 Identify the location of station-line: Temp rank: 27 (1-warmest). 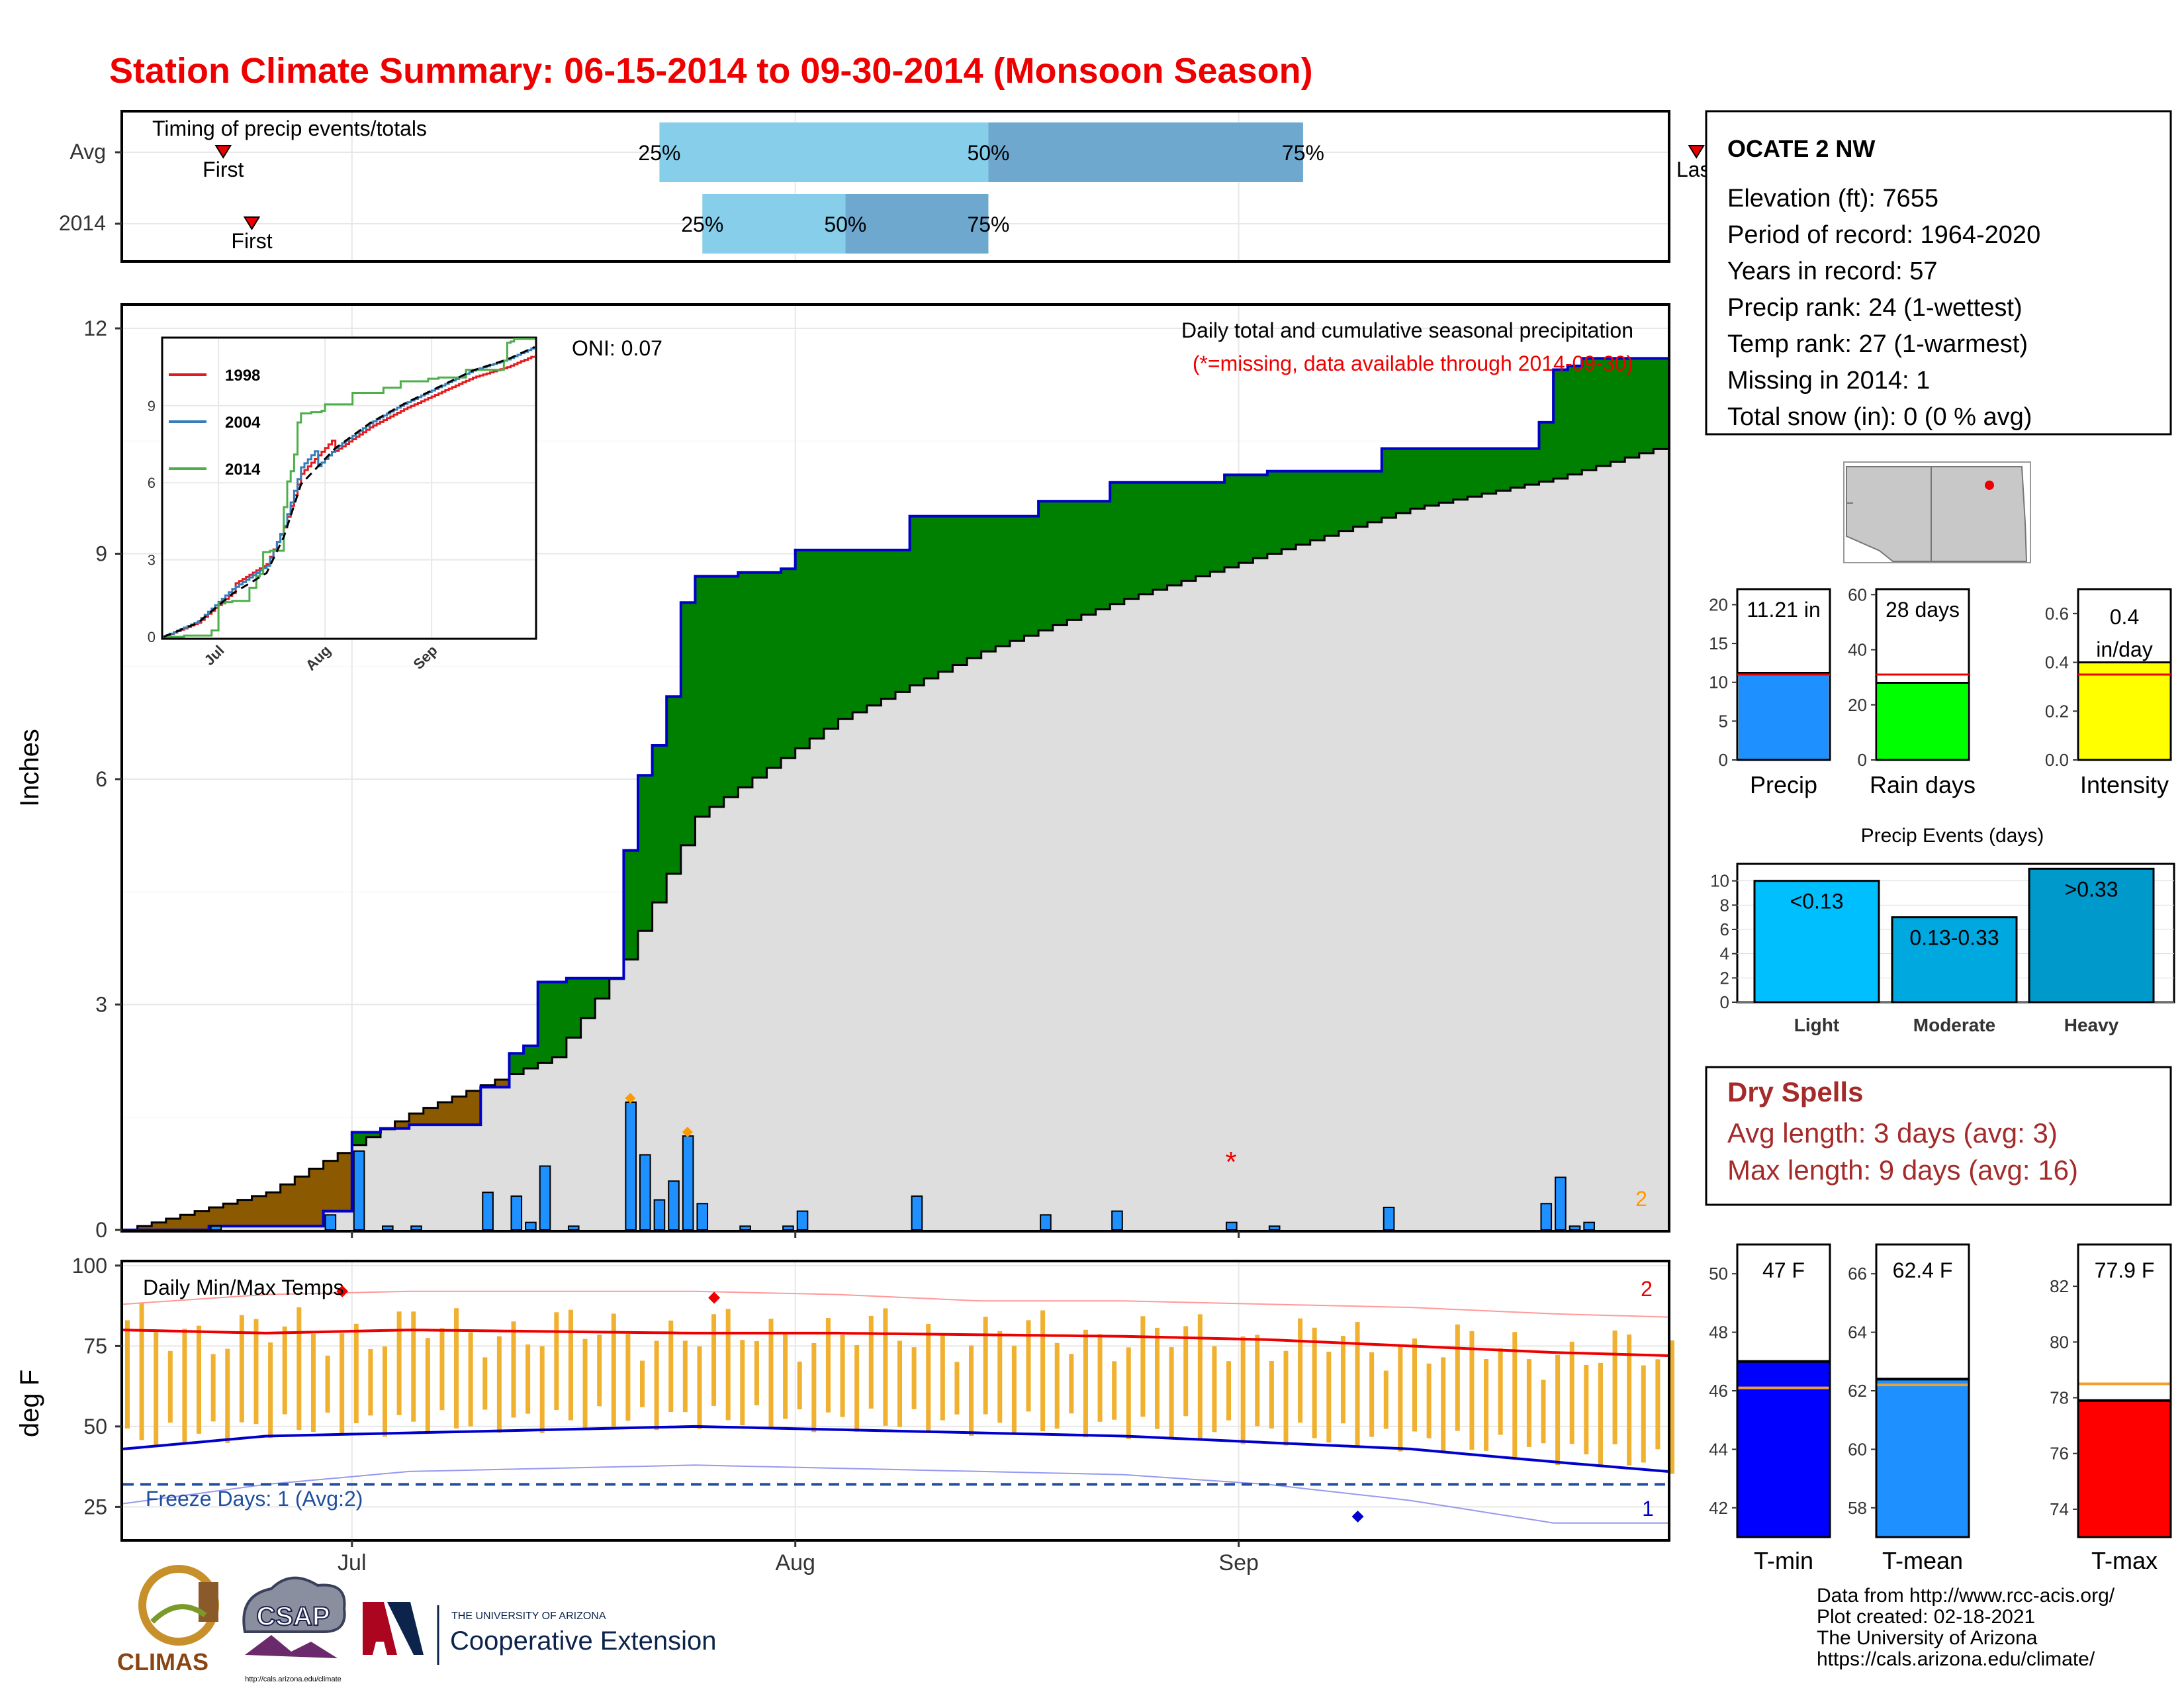
(1877, 344).